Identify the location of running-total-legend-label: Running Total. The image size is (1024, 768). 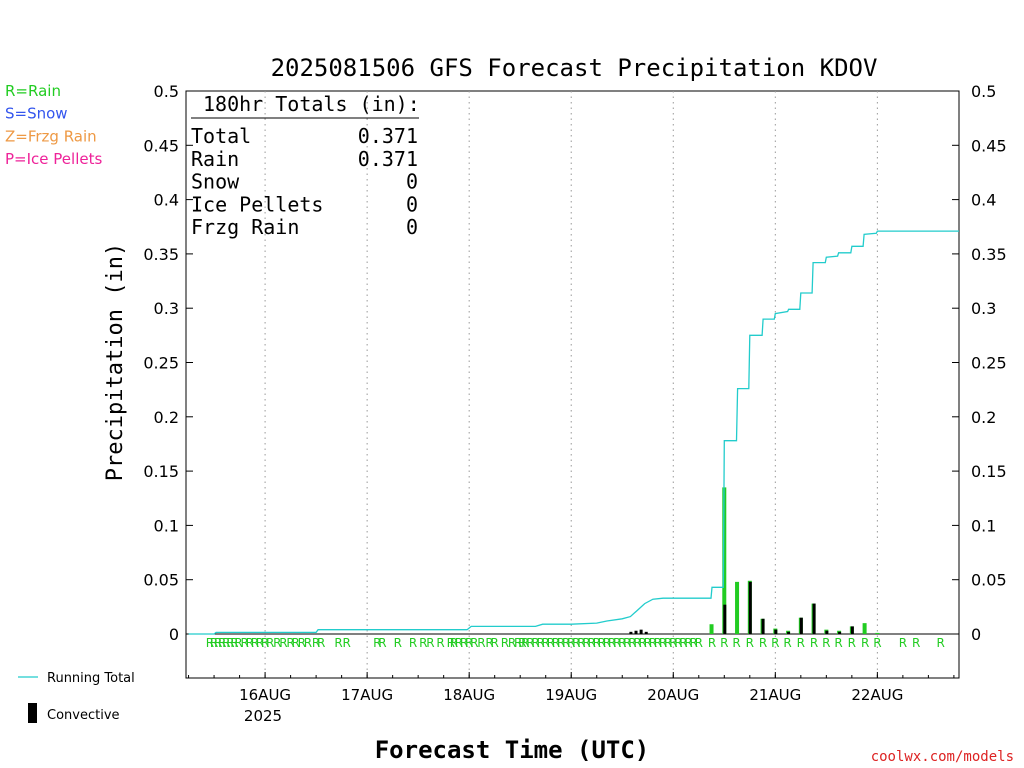
(91, 678).